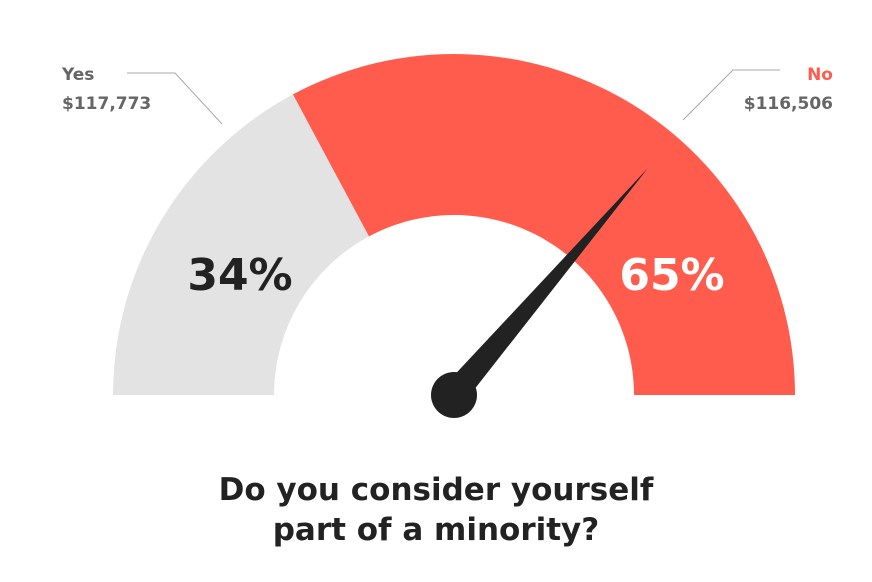  Describe the element at coordinates (820, 75) in the screenshot. I see `category-label: No` at that location.